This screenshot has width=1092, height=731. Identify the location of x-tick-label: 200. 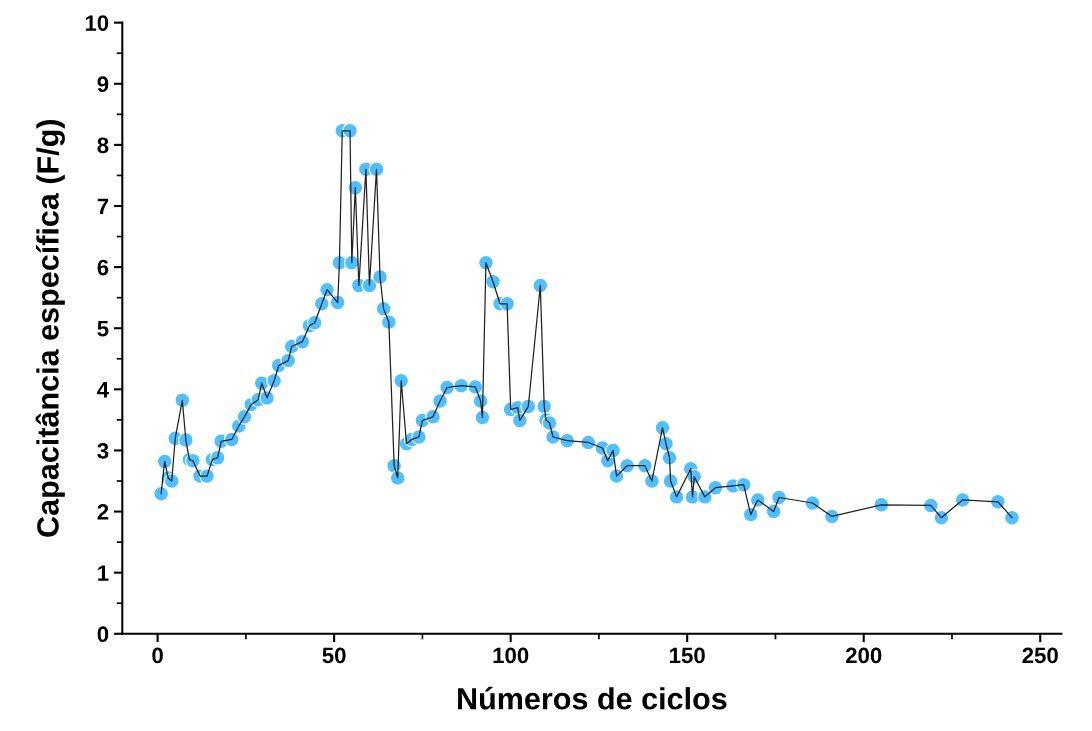
(863, 655).